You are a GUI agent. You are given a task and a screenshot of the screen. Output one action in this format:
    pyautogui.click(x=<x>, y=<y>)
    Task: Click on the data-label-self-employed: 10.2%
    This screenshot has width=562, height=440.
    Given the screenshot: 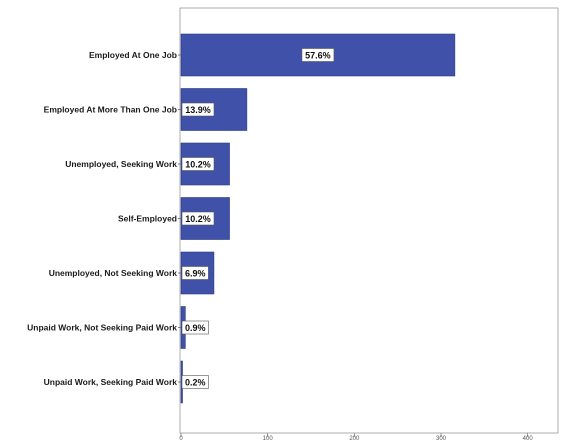 What is the action you would take?
    pyautogui.click(x=198, y=219)
    